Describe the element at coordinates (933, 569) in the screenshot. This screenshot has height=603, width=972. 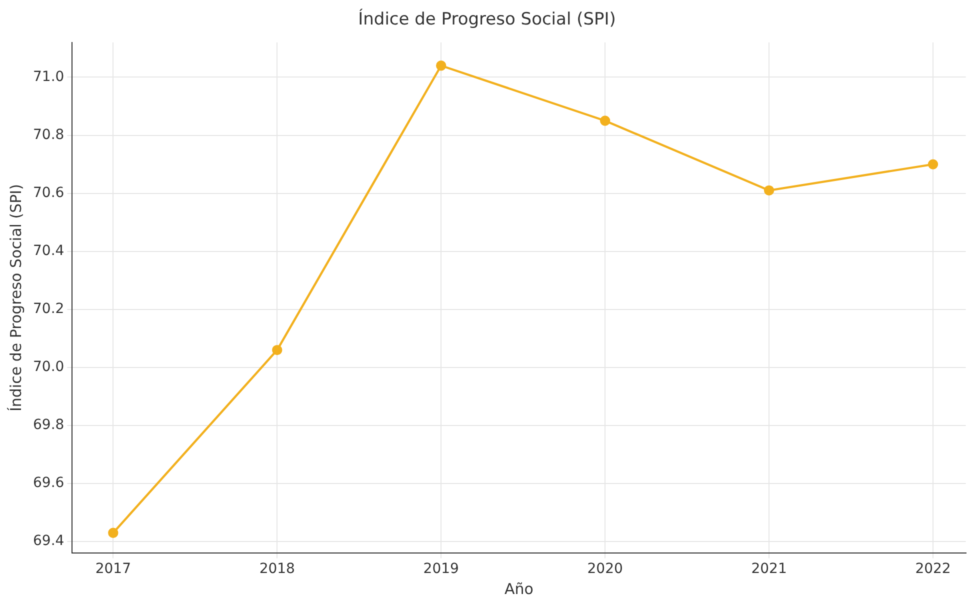
I see `x-tick-label: 2022` at that location.